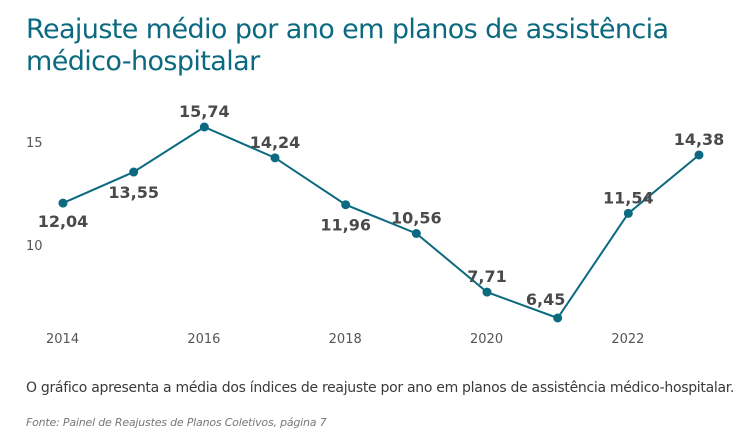  I want to click on y-tick-label: 15, so click(34, 143).